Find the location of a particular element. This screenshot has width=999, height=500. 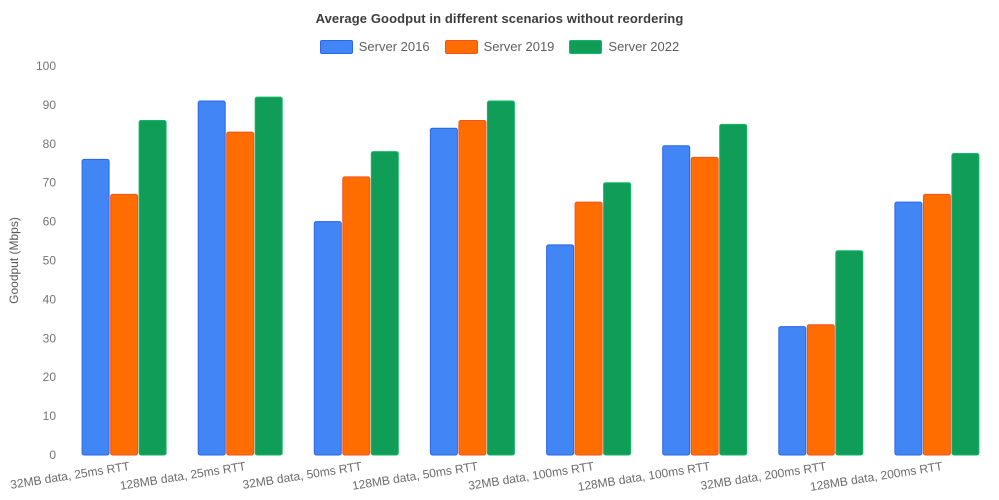

y-tick-label: 0 is located at coordinates (52, 455).